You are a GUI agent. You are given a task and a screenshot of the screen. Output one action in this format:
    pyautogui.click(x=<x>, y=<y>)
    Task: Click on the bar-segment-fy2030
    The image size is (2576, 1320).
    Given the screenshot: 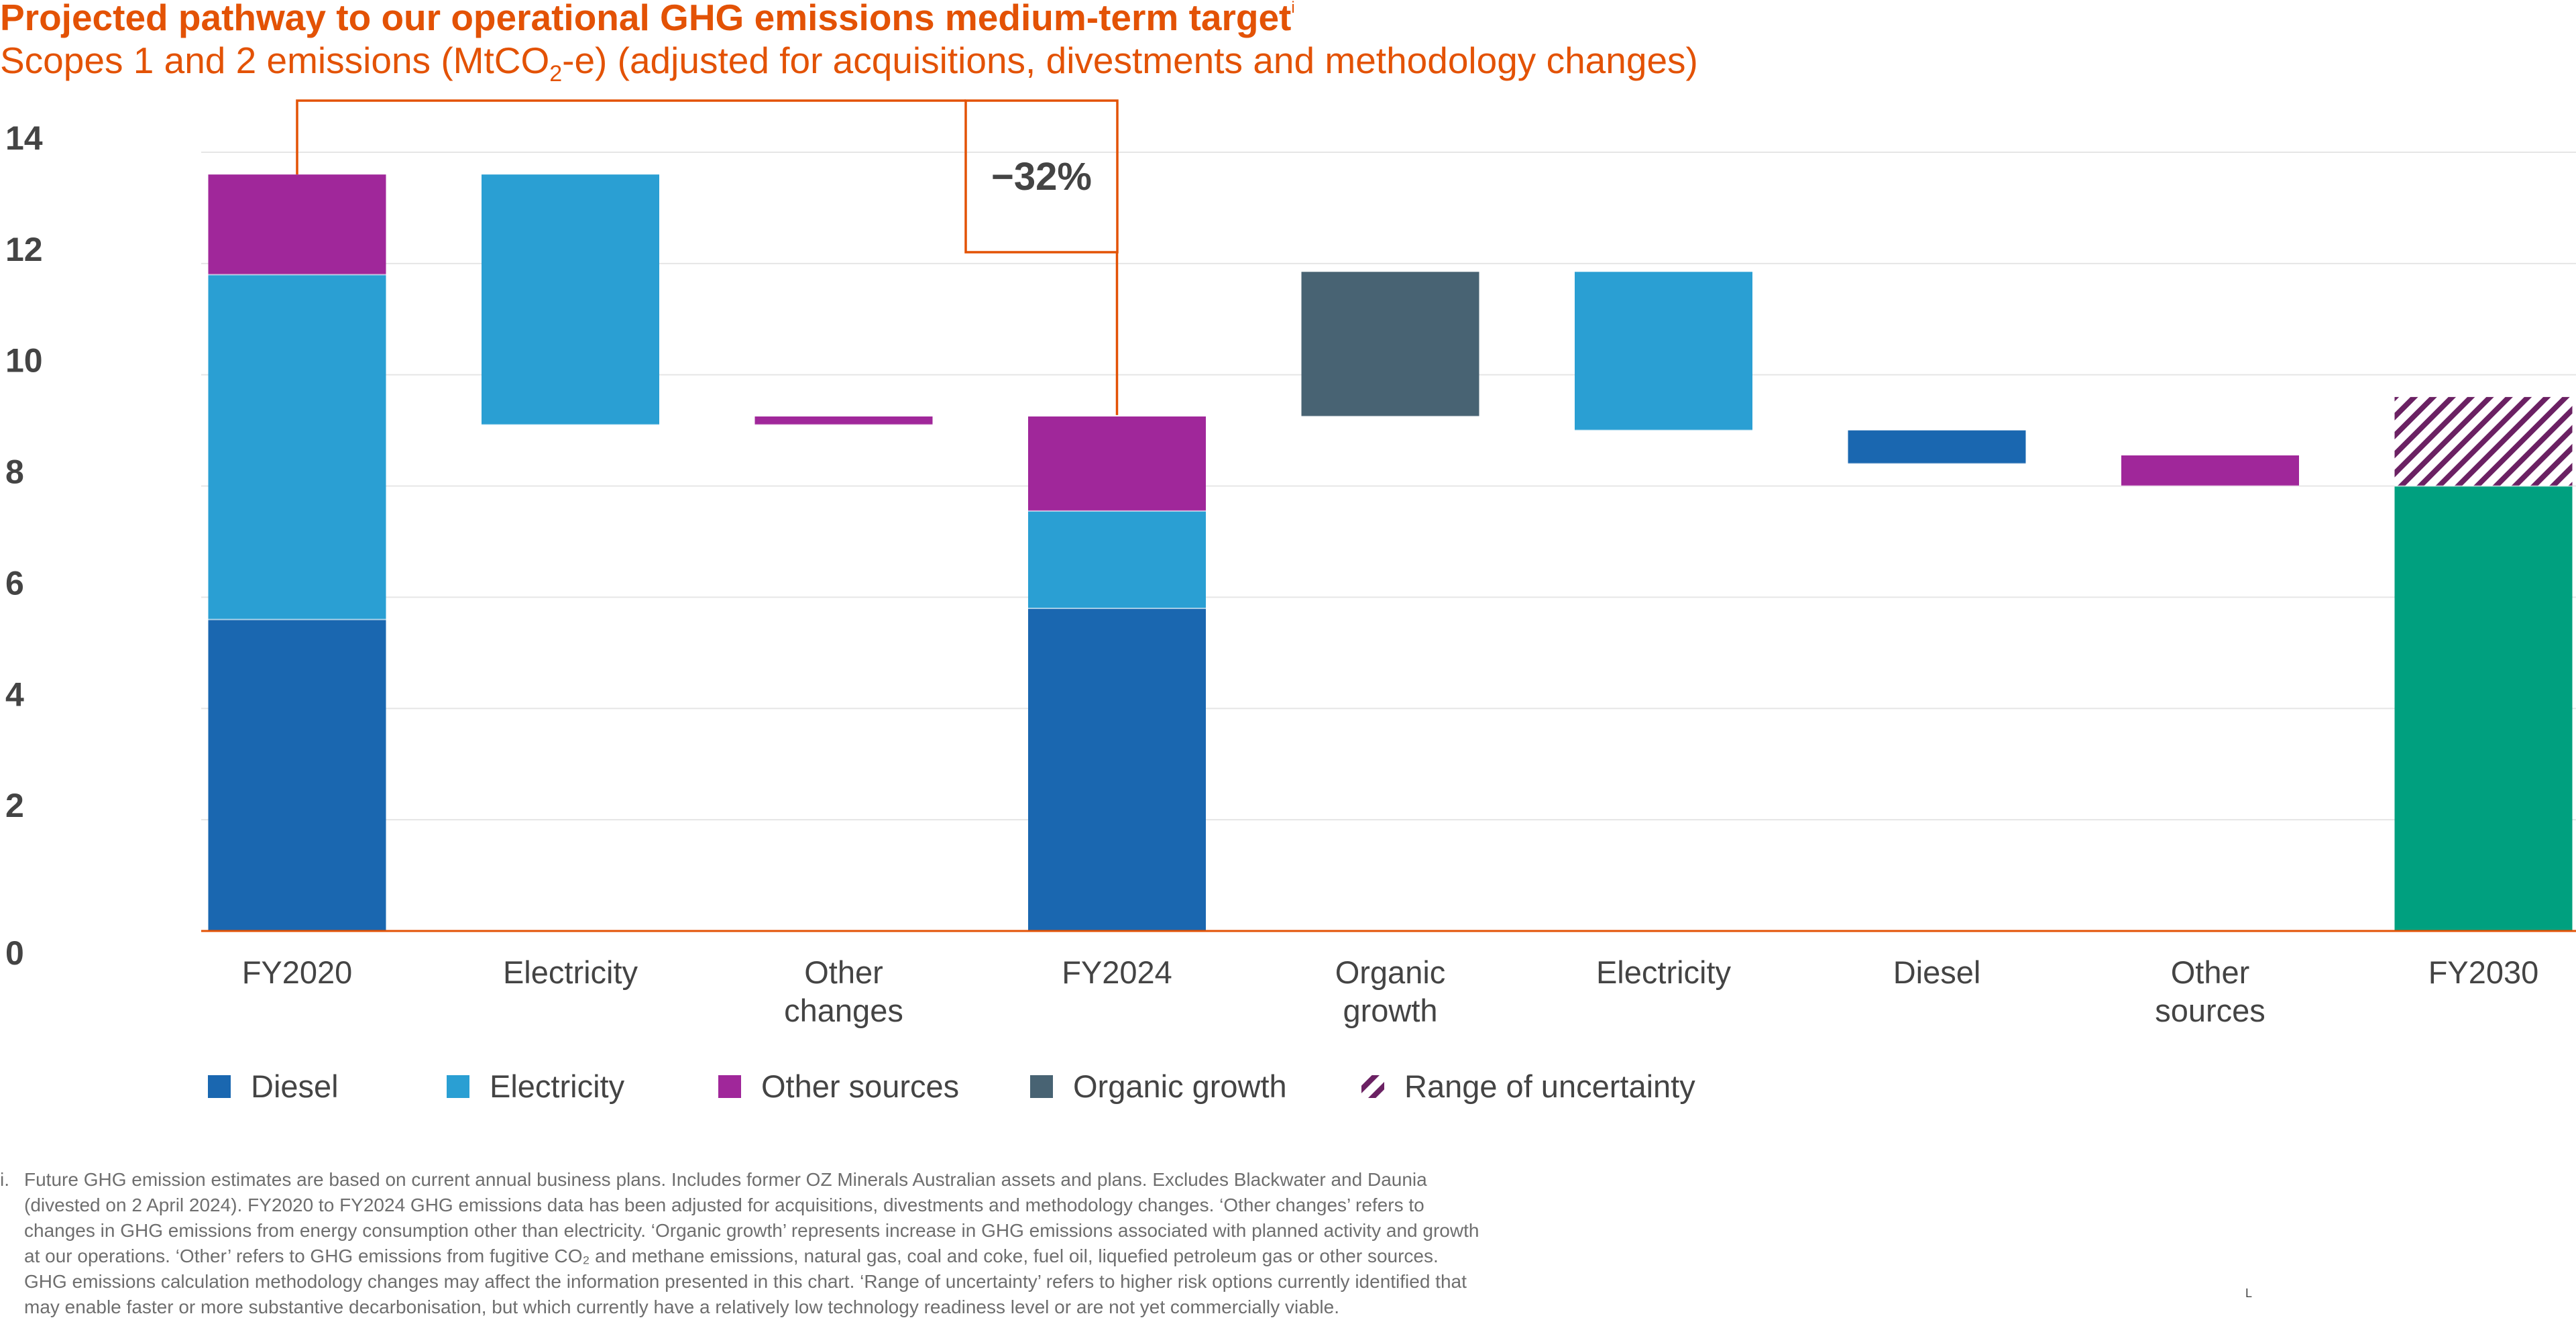 What is the action you would take?
    pyautogui.click(x=2483, y=708)
    